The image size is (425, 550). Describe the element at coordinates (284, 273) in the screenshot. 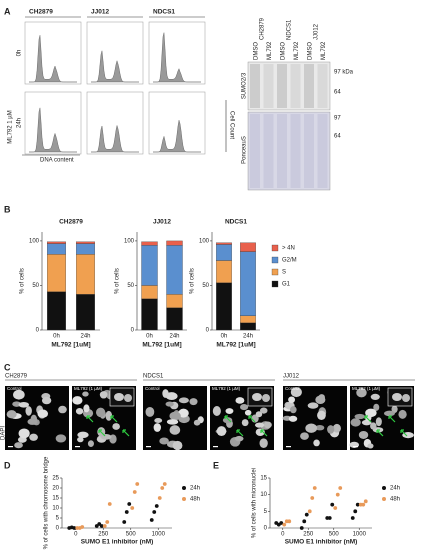

I see `legend-label: S` at that location.